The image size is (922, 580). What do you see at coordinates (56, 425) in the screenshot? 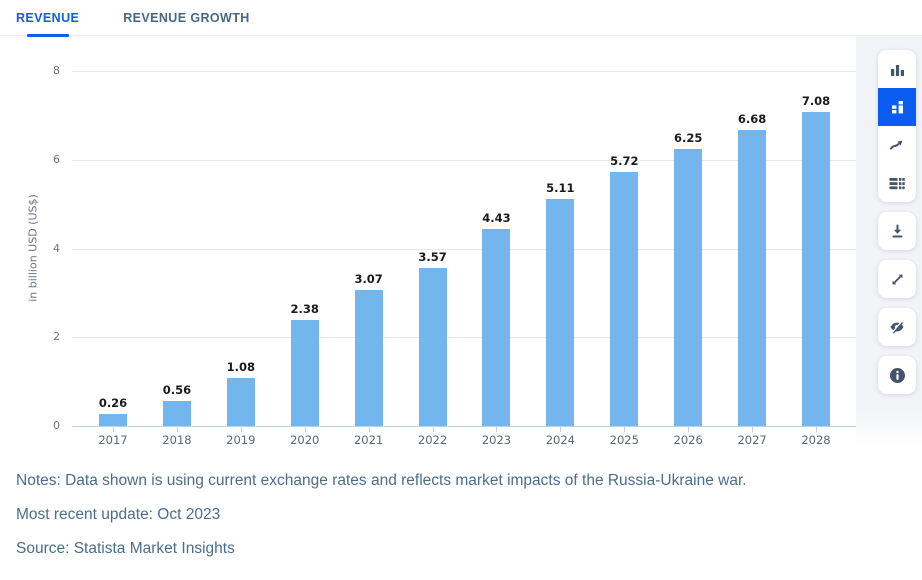
I see `y-tick-label: 0` at bounding box center [56, 425].